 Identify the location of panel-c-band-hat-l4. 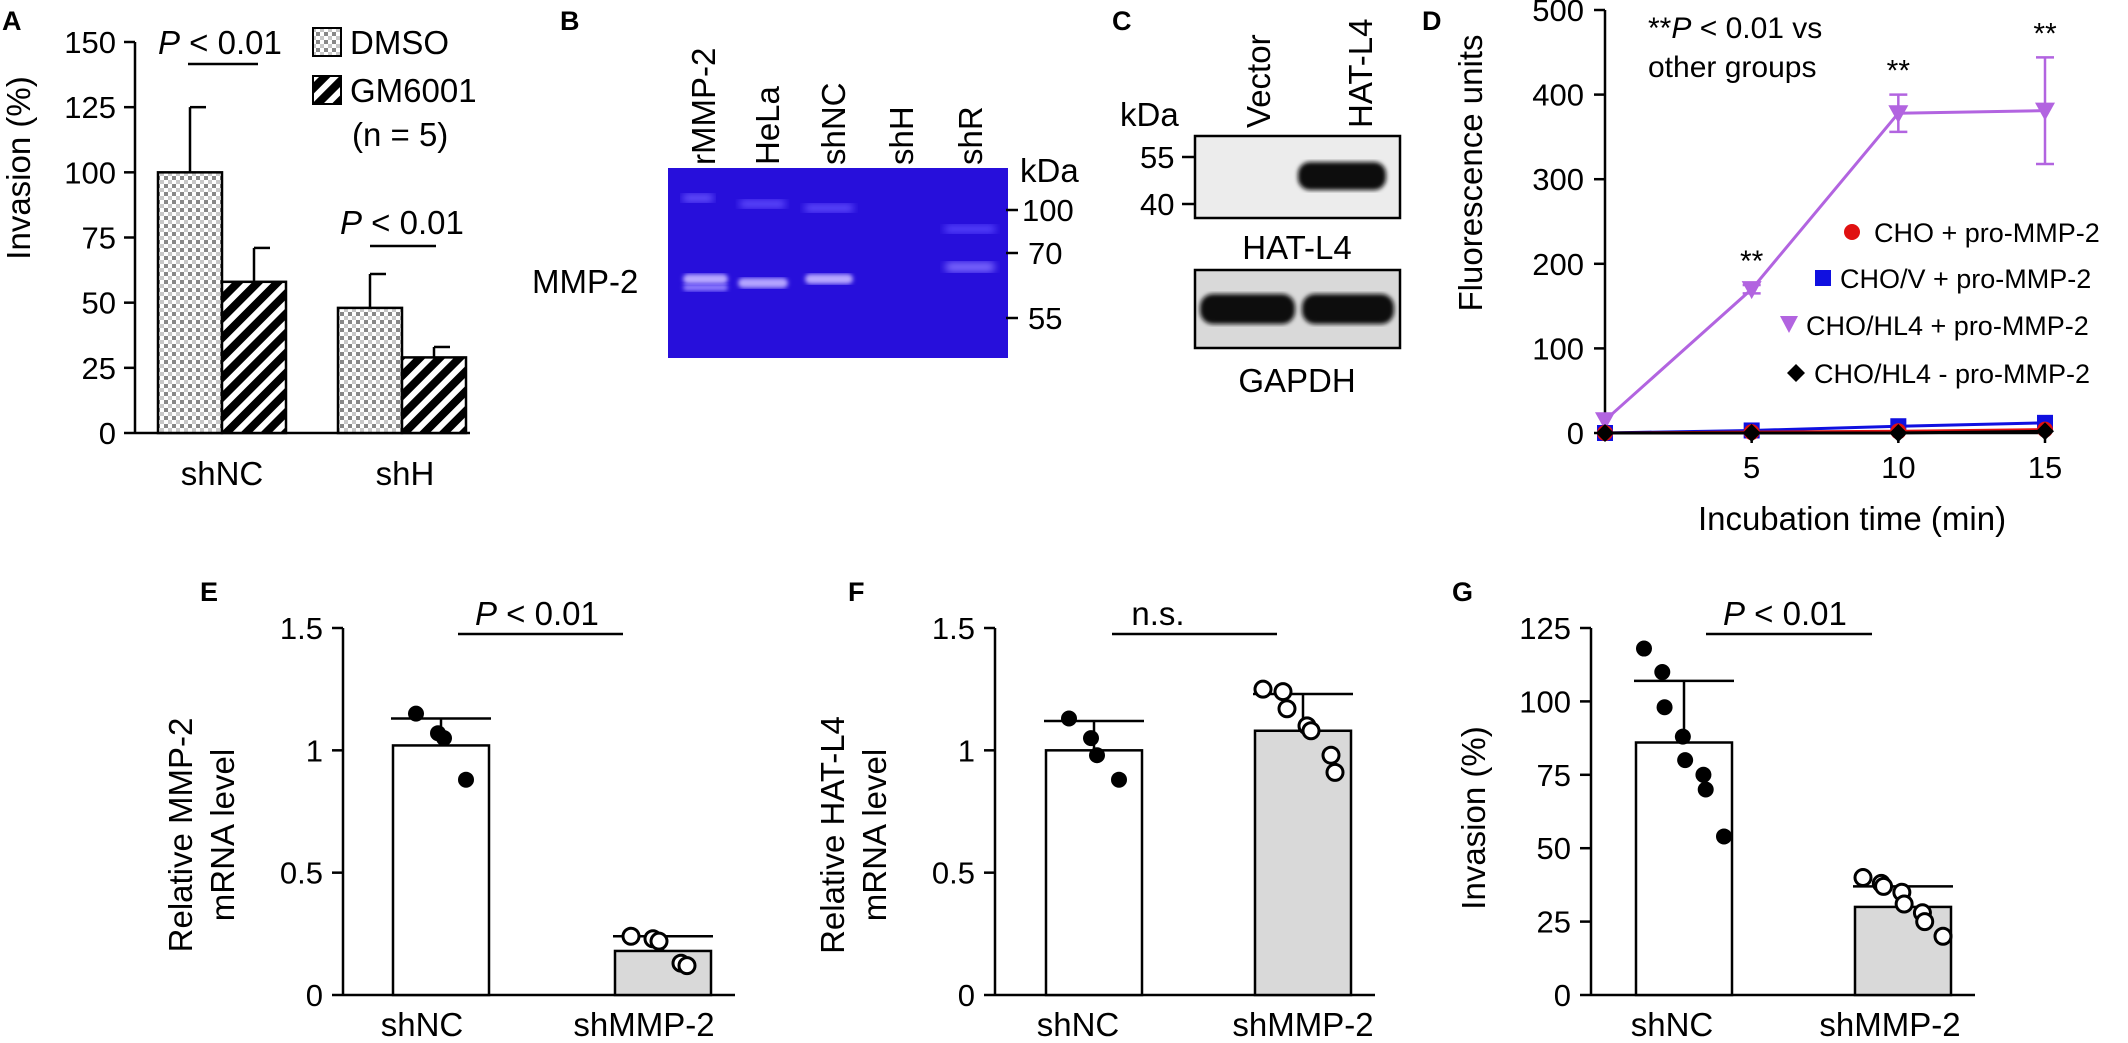
(1342, 176).